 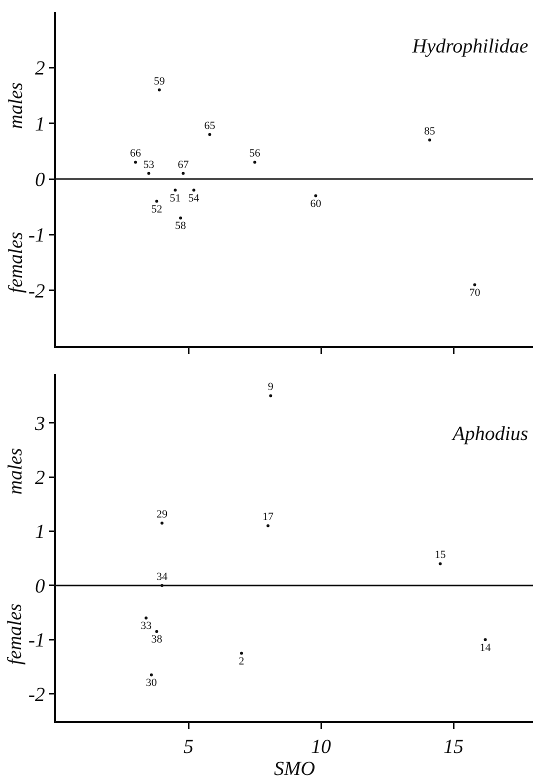 What do you see at coordinates (194, 198) in the screenshot?
I see `series-label: 54` at bounding box center [194, 198].